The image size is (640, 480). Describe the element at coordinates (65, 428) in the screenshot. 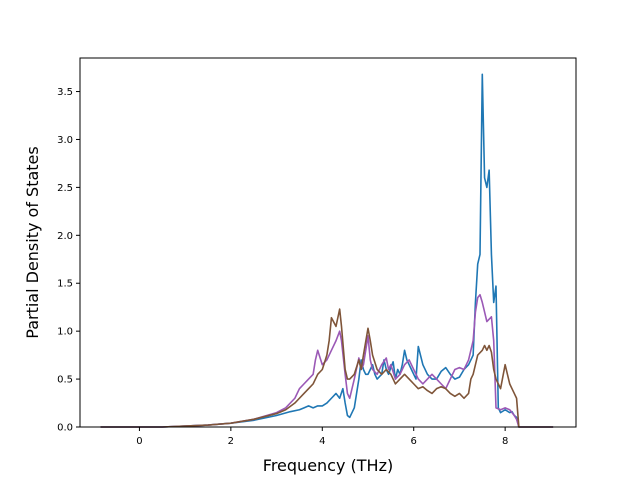

I see `y-tick-label: 0.0` at that location.